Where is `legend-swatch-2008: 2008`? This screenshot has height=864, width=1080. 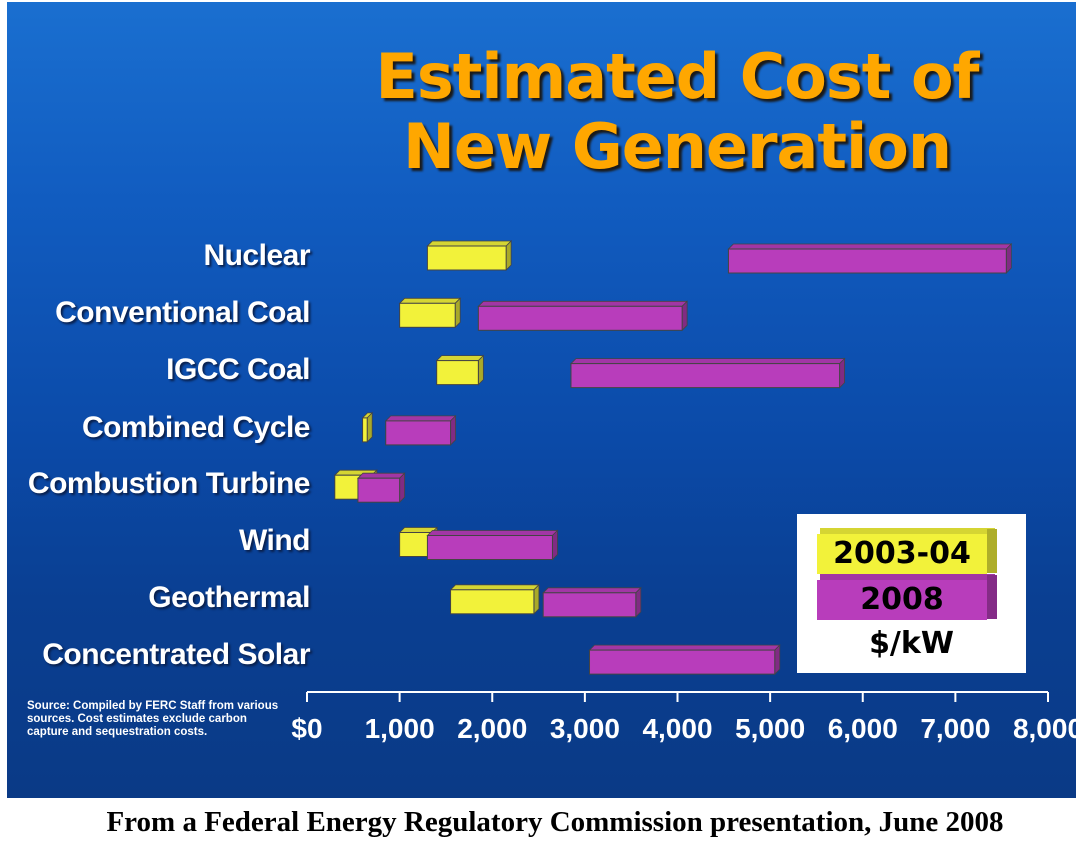
legend-swatch-2008: 2008 is located at coordinates (907, 597).